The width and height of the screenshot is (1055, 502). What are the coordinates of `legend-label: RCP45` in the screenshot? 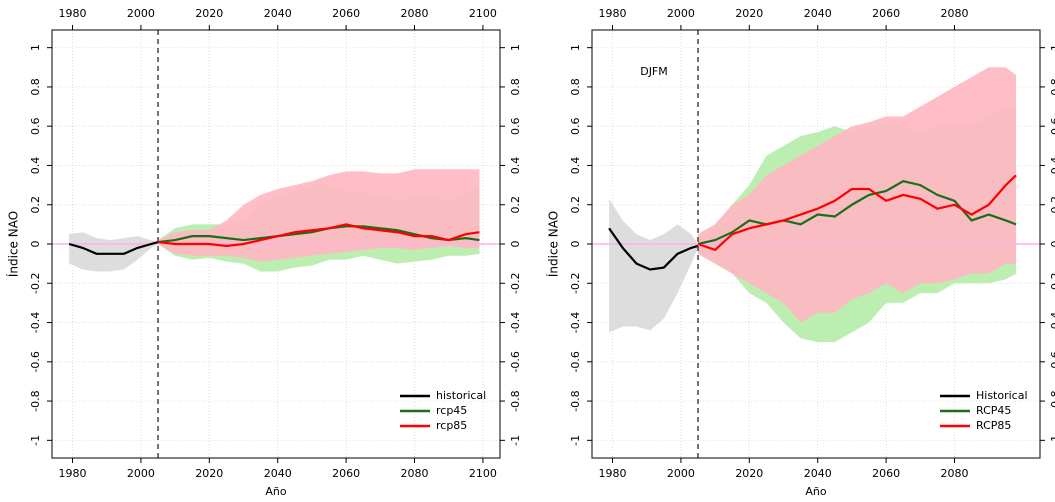 It's located at (993, 410).